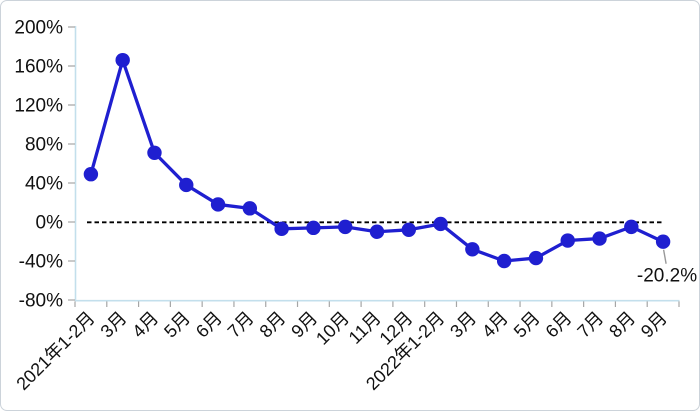 The width and height of the screenshot is (700, 411). What do you see at coordinates (654, 325) in the screenshot?
I see `x-axis-label: 9月` at bounding box center [654, 325].